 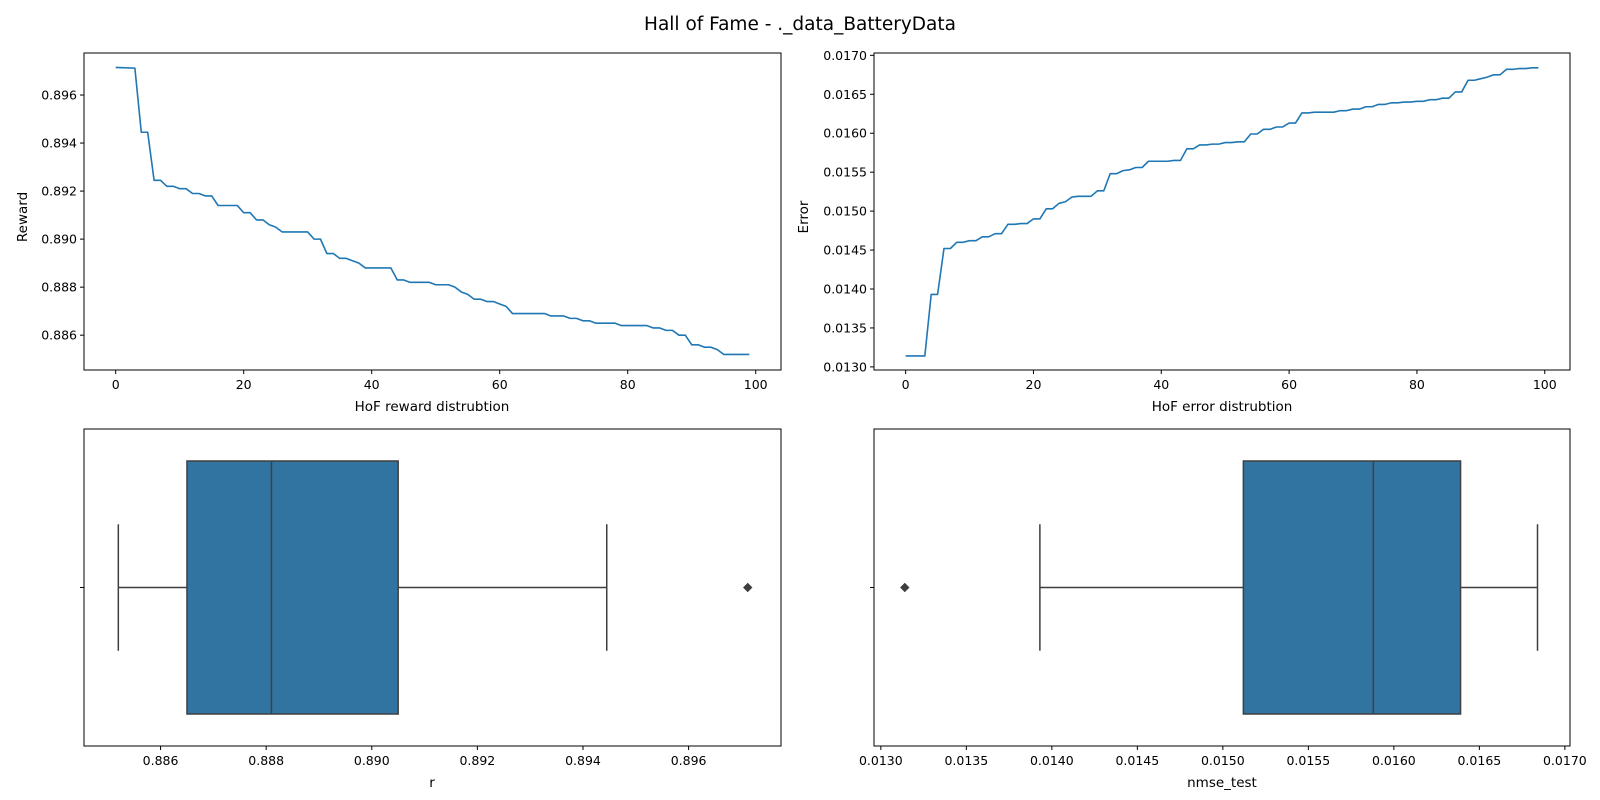 What do you see at coordinates (1417, 384) in the screenshot?
I see `error-line-xtick-label: 80` at bounding box center [1417, 384].